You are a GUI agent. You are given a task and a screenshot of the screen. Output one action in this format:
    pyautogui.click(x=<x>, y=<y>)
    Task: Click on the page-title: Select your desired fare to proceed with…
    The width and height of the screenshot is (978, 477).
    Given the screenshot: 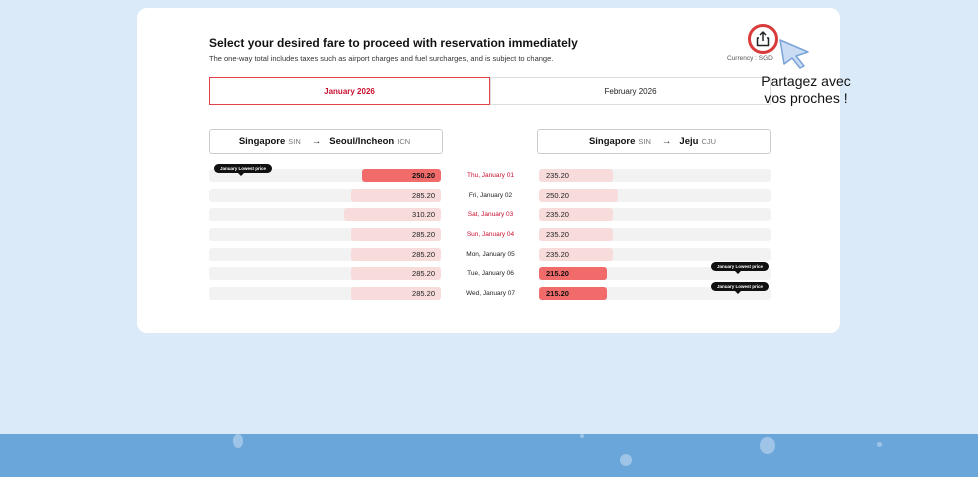 What is the action you would take?
    pyautogui.click(x=393, y=43)
    